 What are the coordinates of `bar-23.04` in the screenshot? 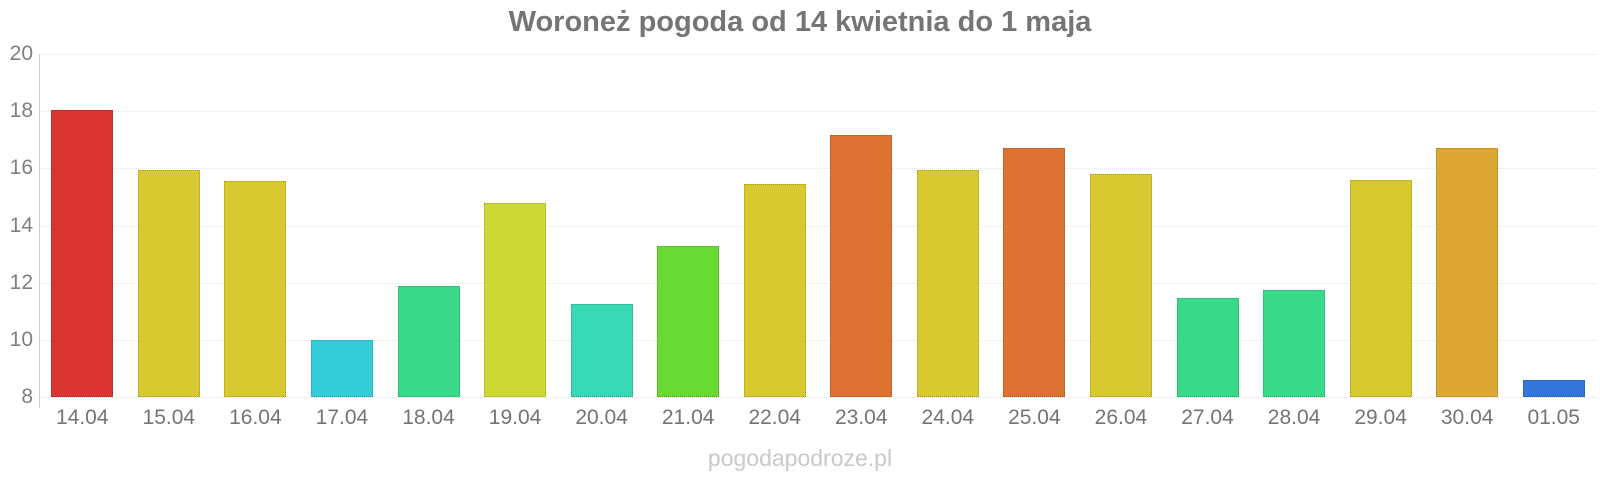 It's located at (861, 266).